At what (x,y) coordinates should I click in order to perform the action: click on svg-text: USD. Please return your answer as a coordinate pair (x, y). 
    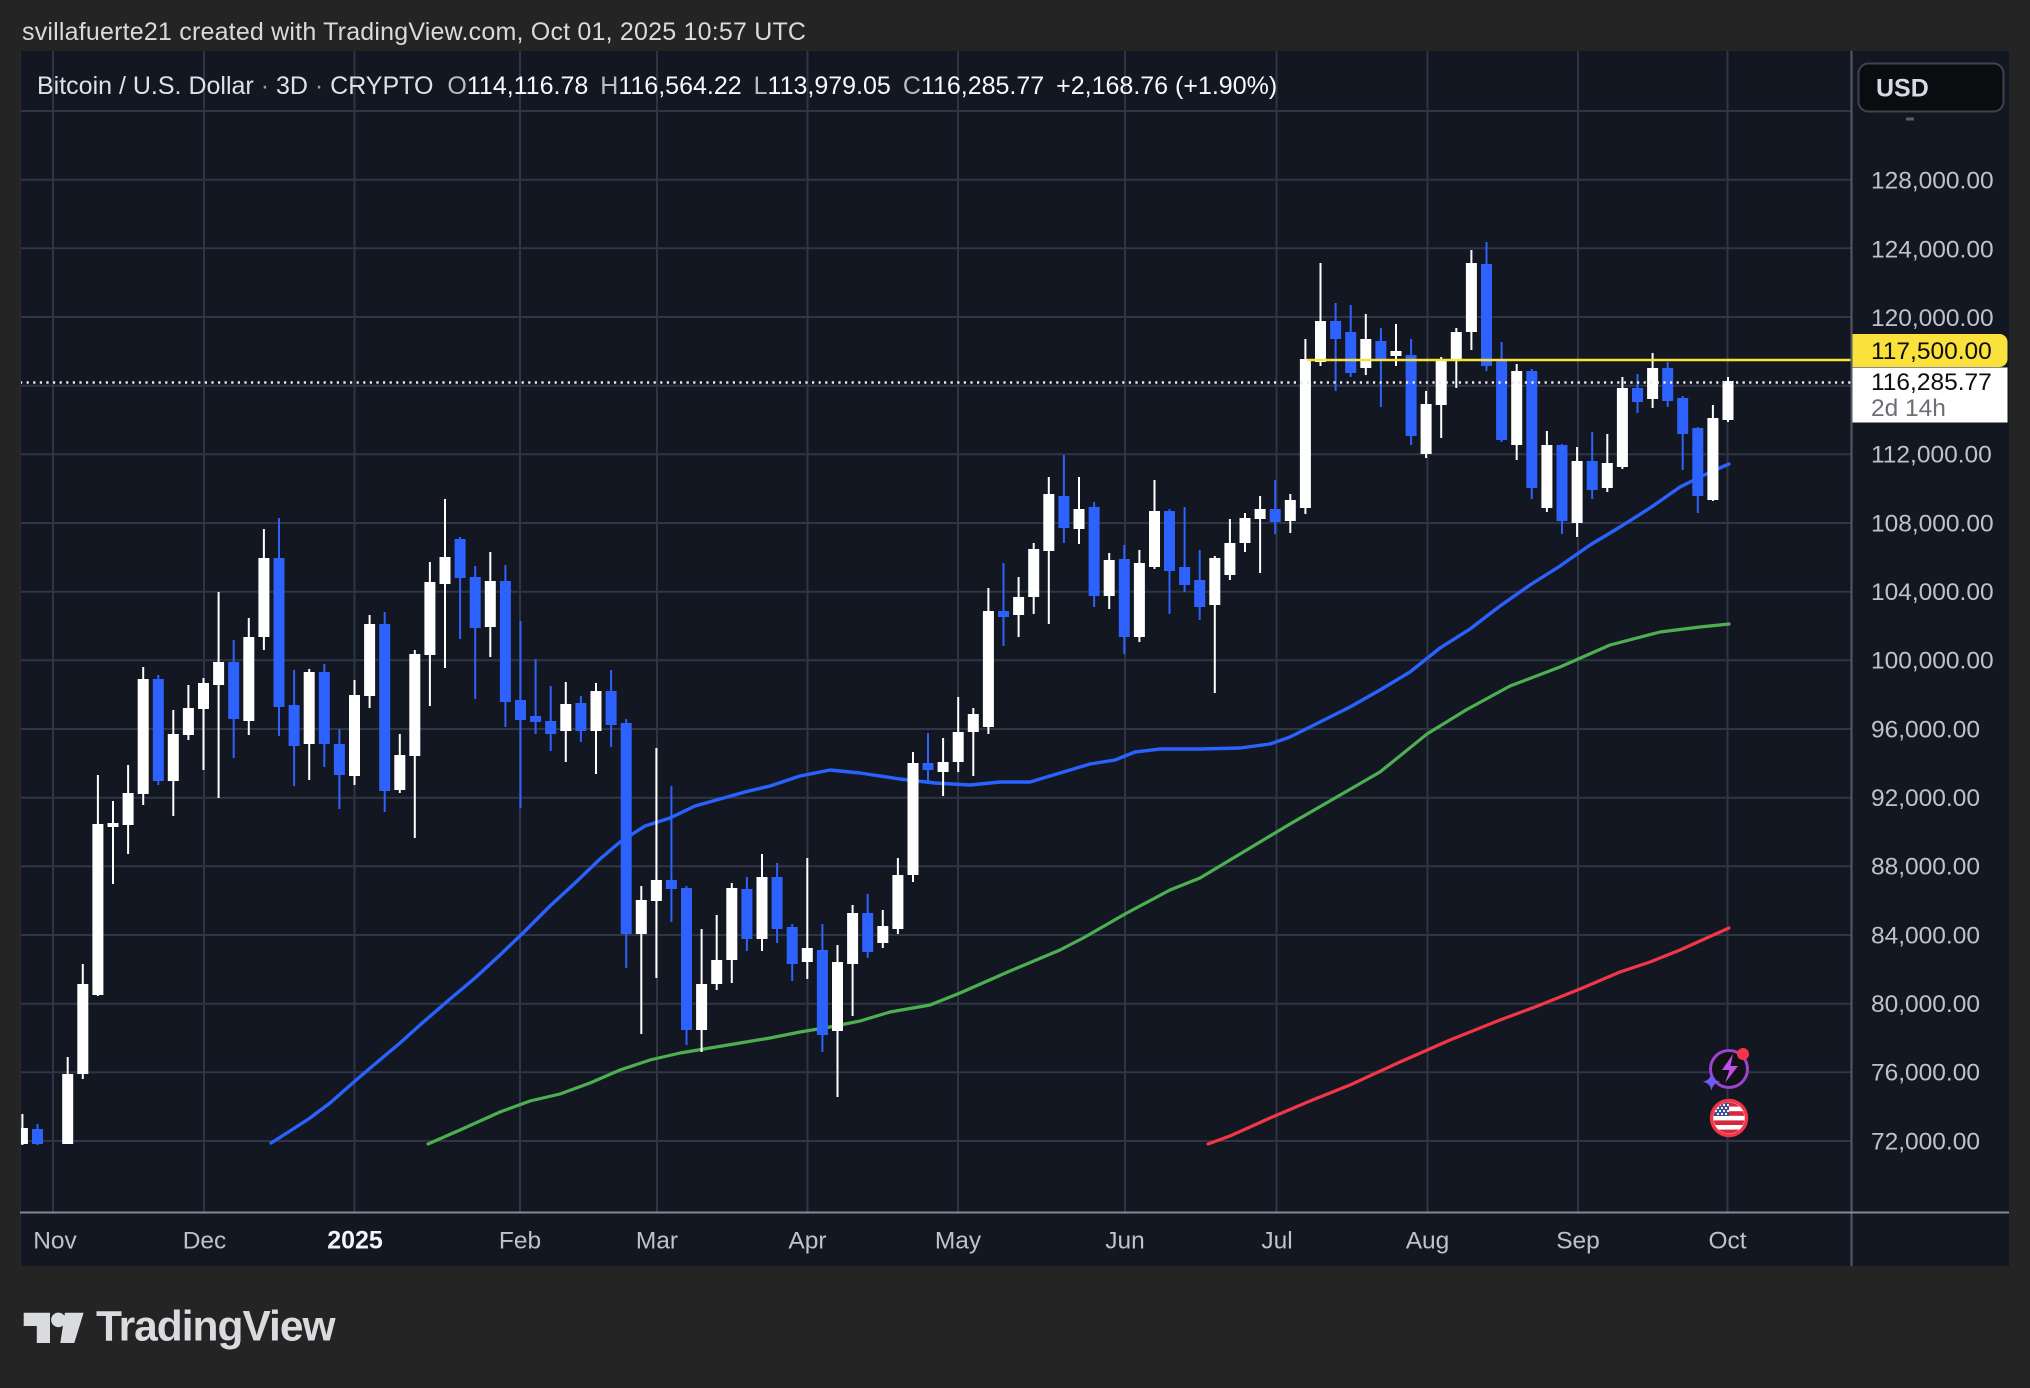
    Looking at the image, I should click on (1902, 89).